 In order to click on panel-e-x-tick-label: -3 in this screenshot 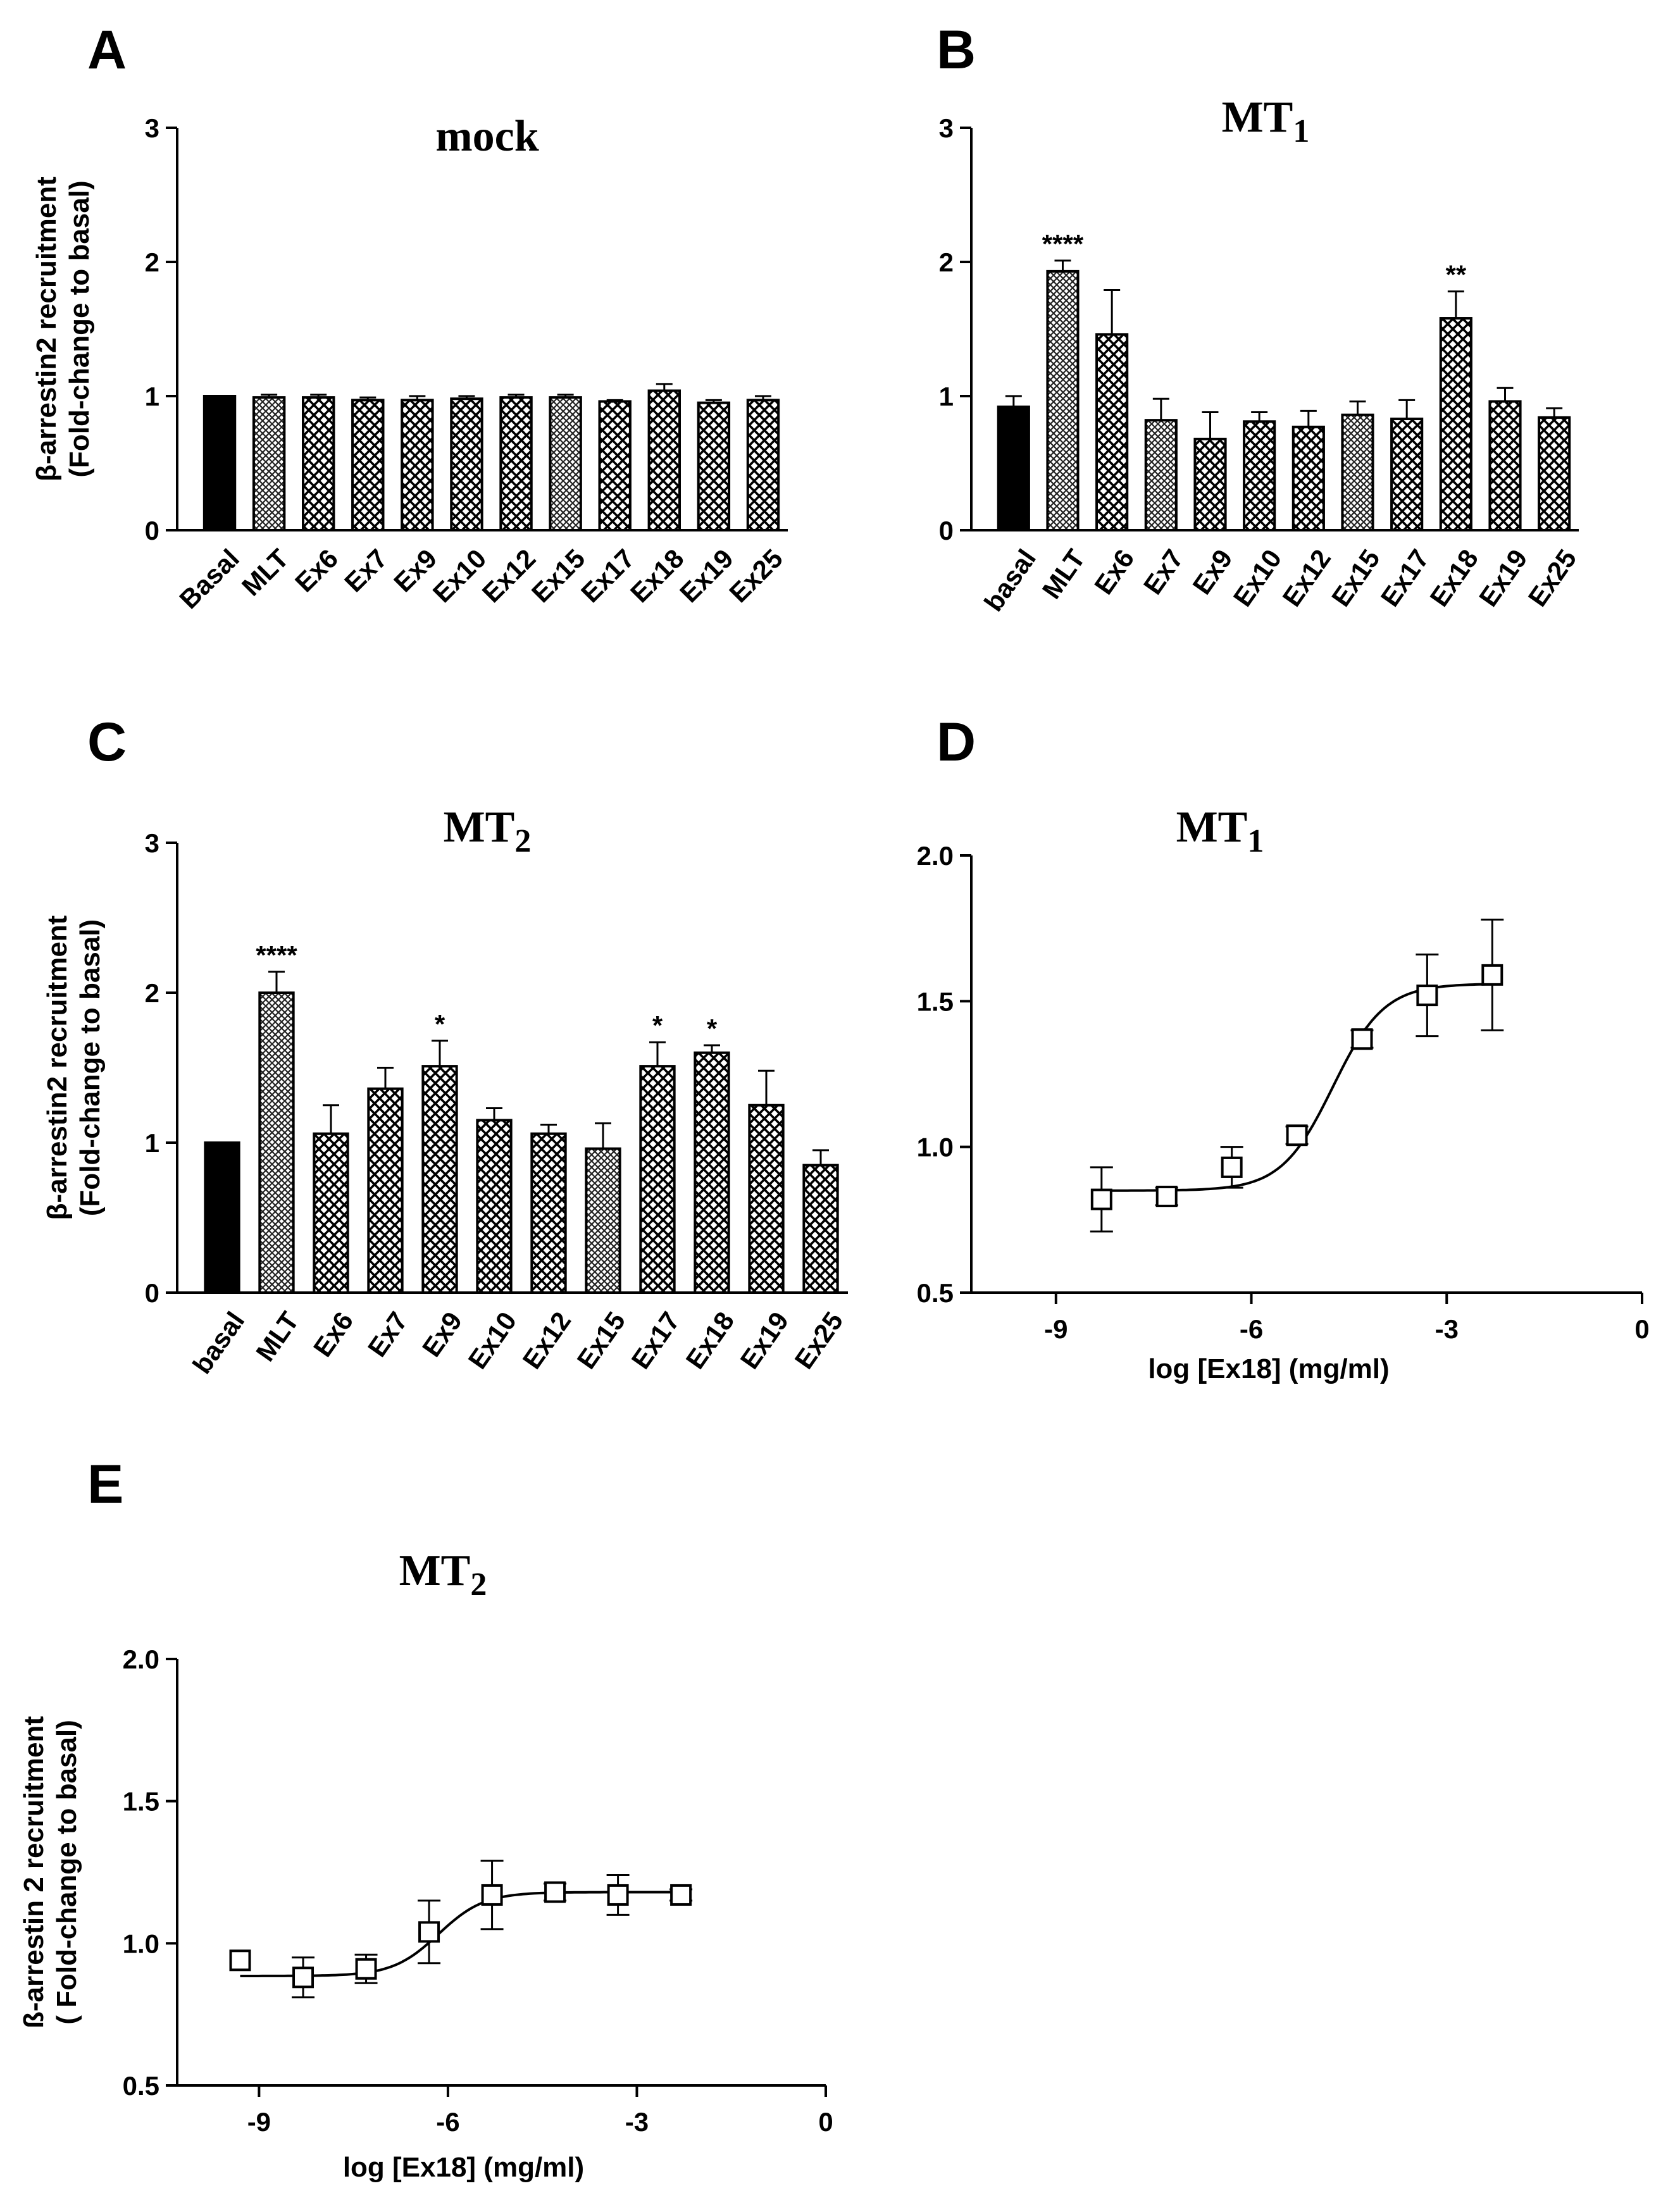, I will do `click(637, 2122)`.